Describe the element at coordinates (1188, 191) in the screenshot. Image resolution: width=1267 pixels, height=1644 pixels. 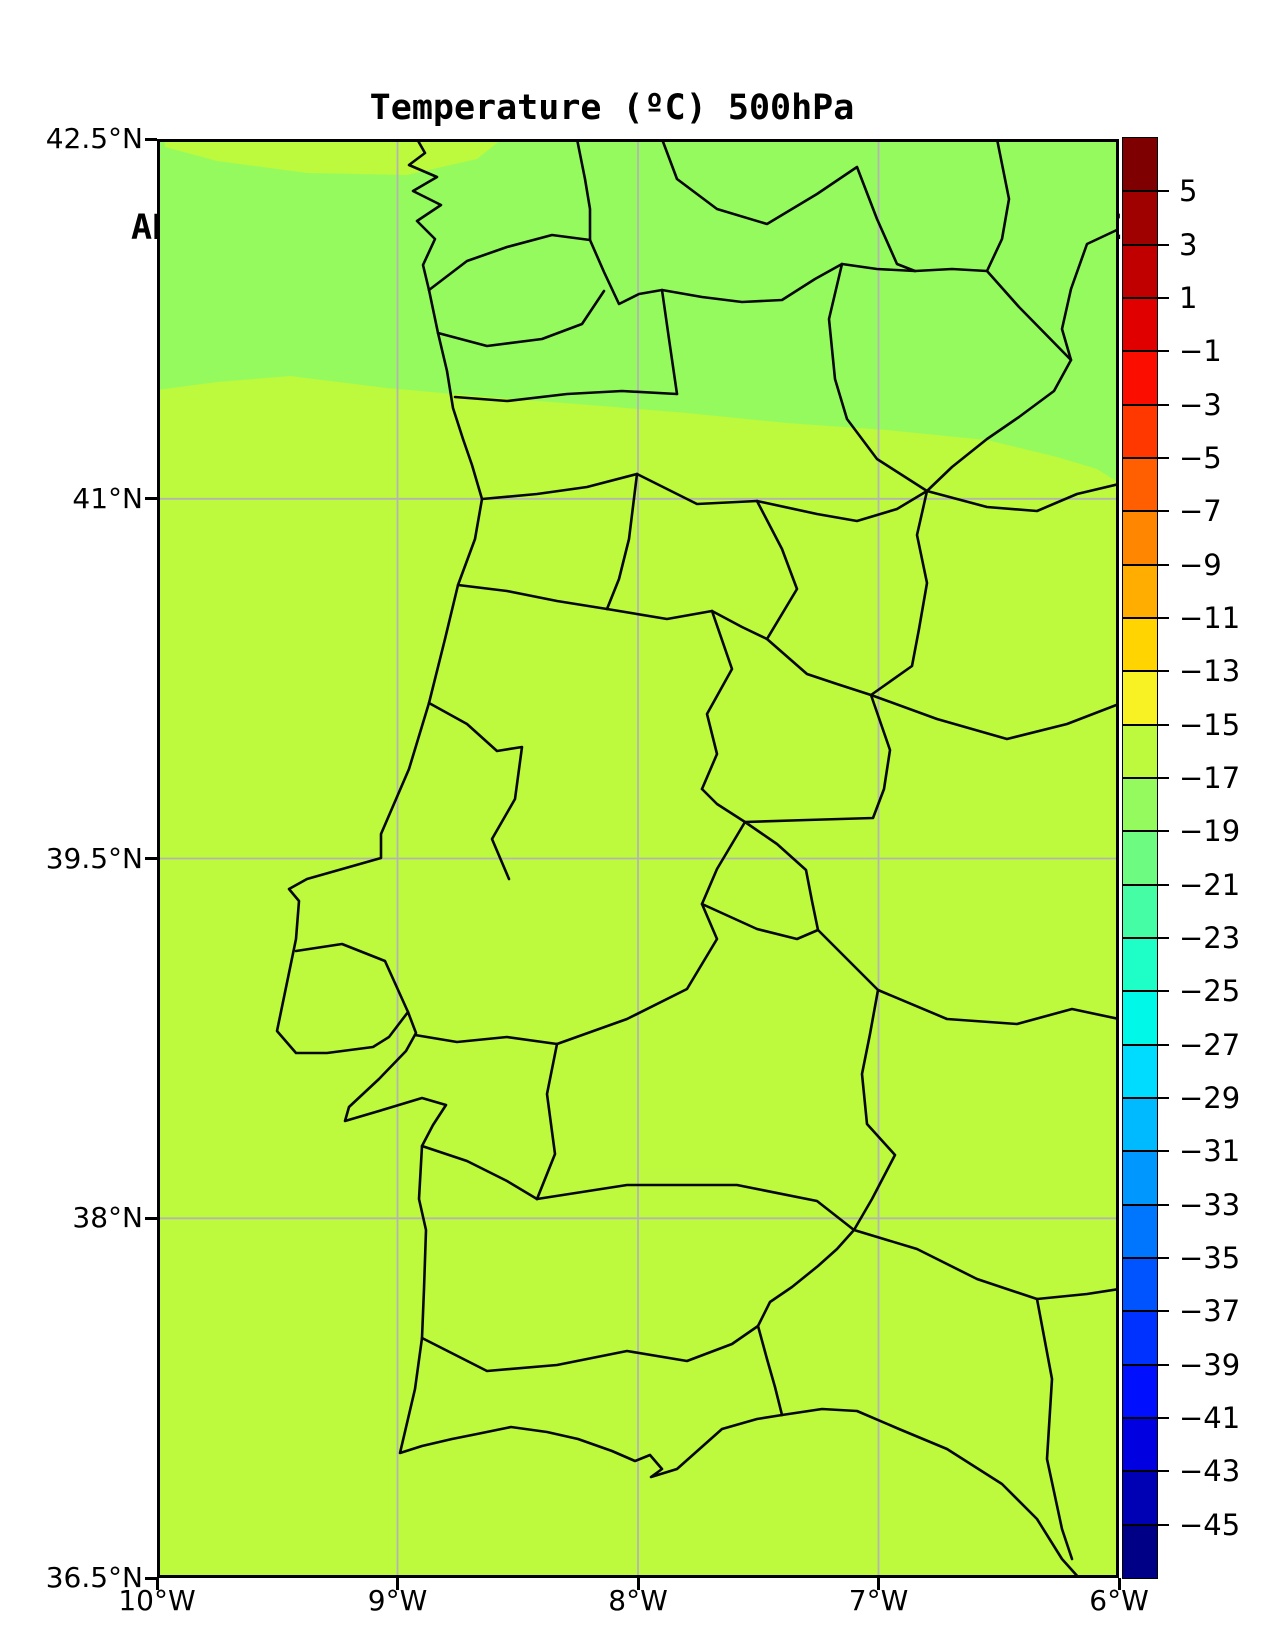
I see `colorbar-tick-label: 5` at that location.